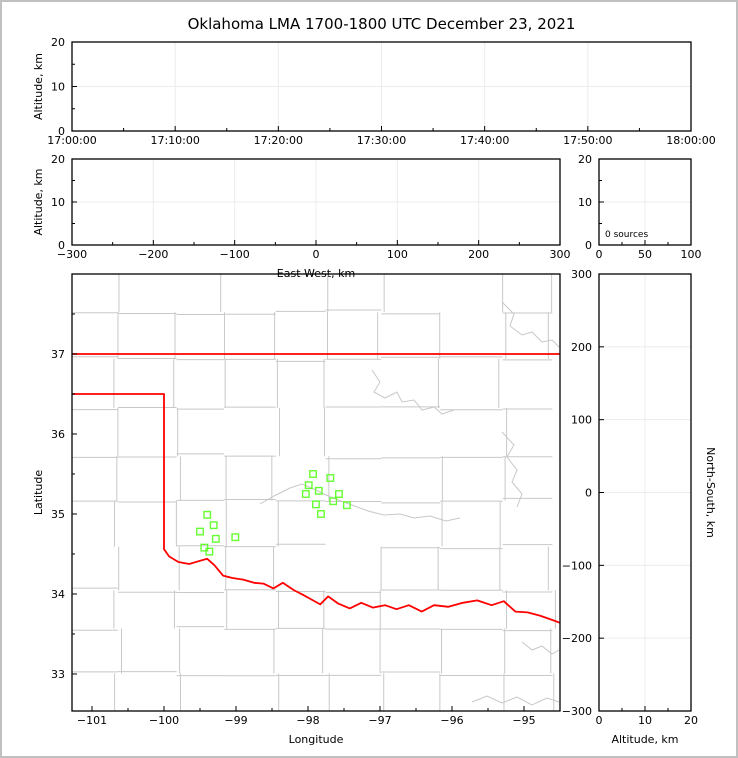 Image resolution: width=738 pixels, height=758 pixels. What do you see at coordinates (316, 739) in the screenshot?
I see `x-axis-label: Longitude` at bounding box center [316, 739].